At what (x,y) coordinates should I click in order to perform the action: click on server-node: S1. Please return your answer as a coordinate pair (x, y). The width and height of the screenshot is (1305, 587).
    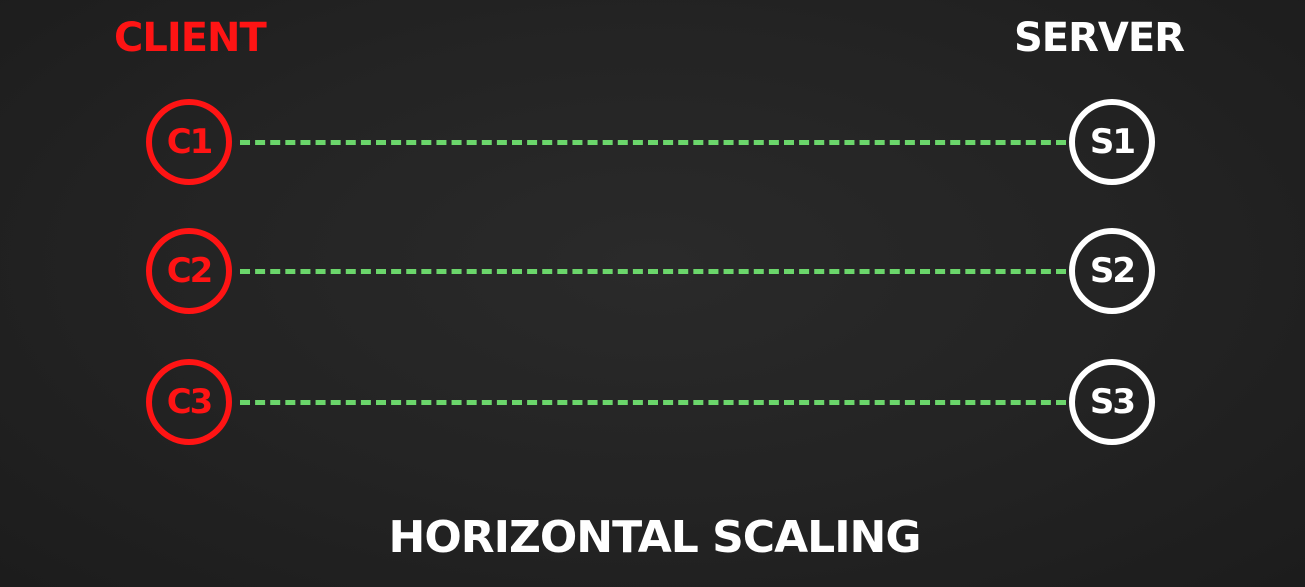
    Looking at the image, I should click on (1112, 142).